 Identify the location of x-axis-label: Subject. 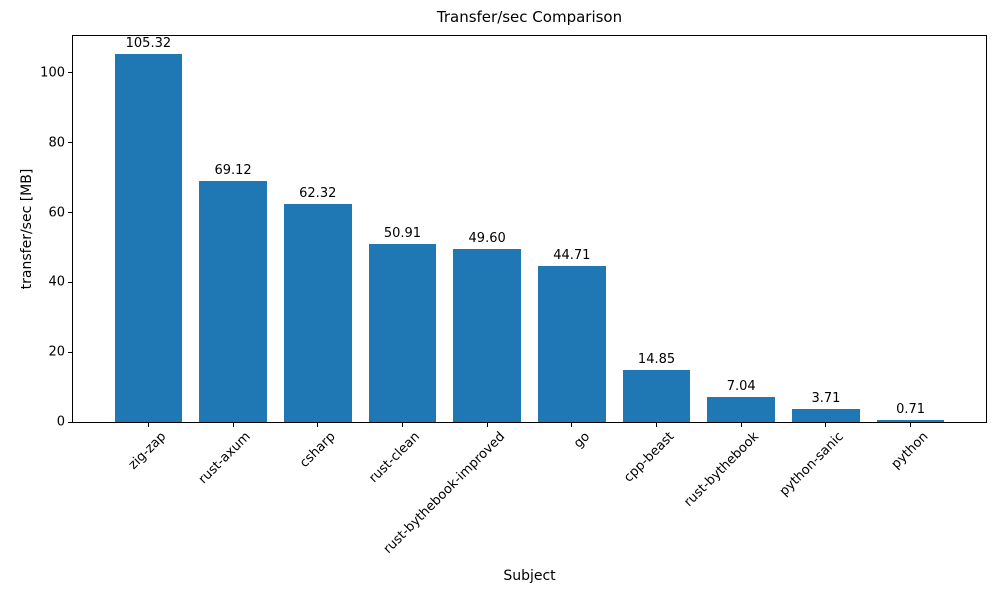
(529, 576).